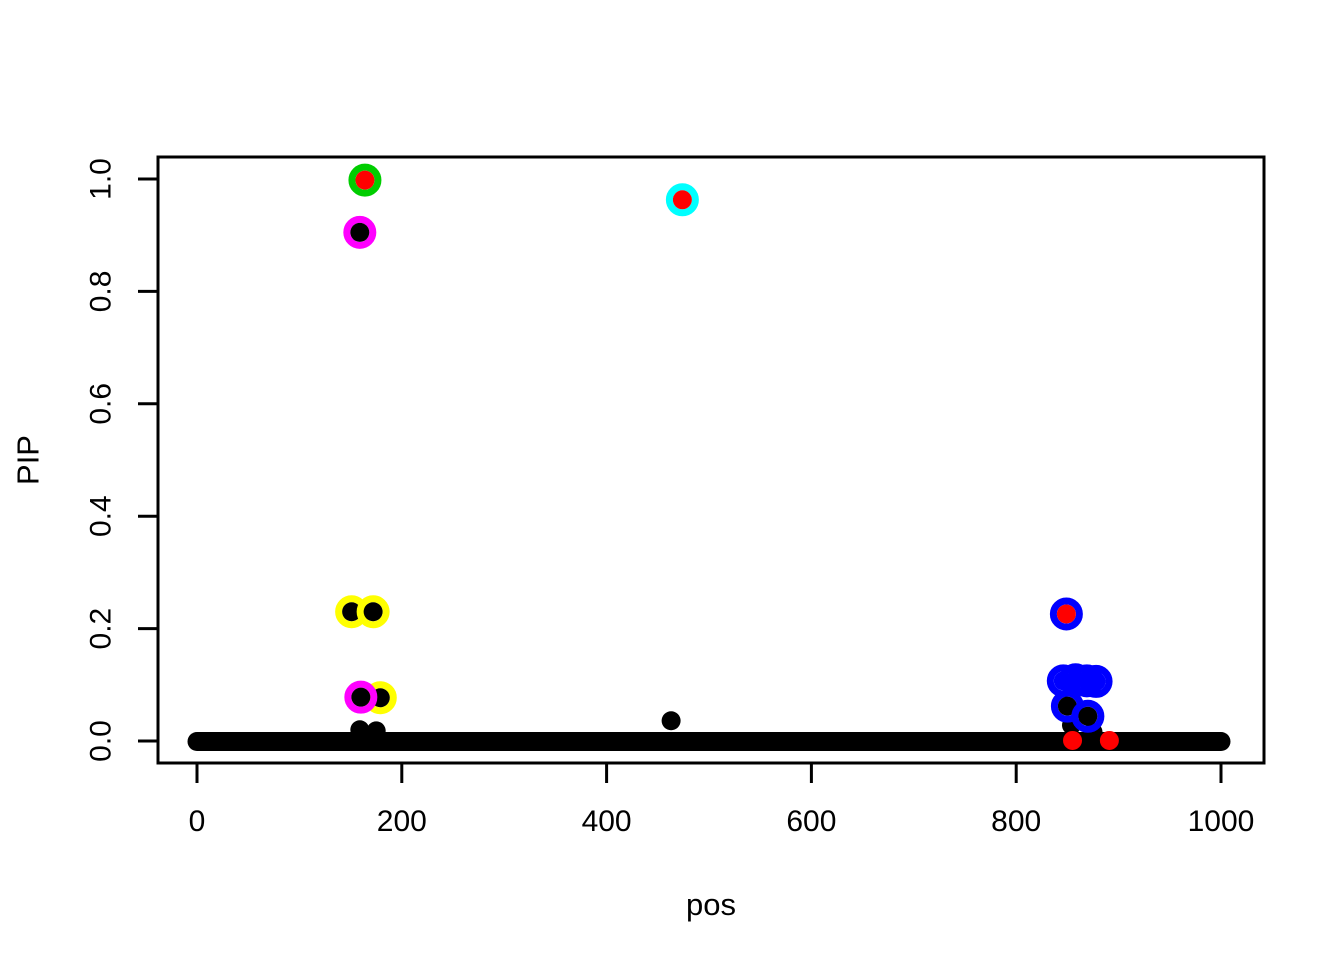  I want to click on highlight-ring-yellow, so click(373, 612).